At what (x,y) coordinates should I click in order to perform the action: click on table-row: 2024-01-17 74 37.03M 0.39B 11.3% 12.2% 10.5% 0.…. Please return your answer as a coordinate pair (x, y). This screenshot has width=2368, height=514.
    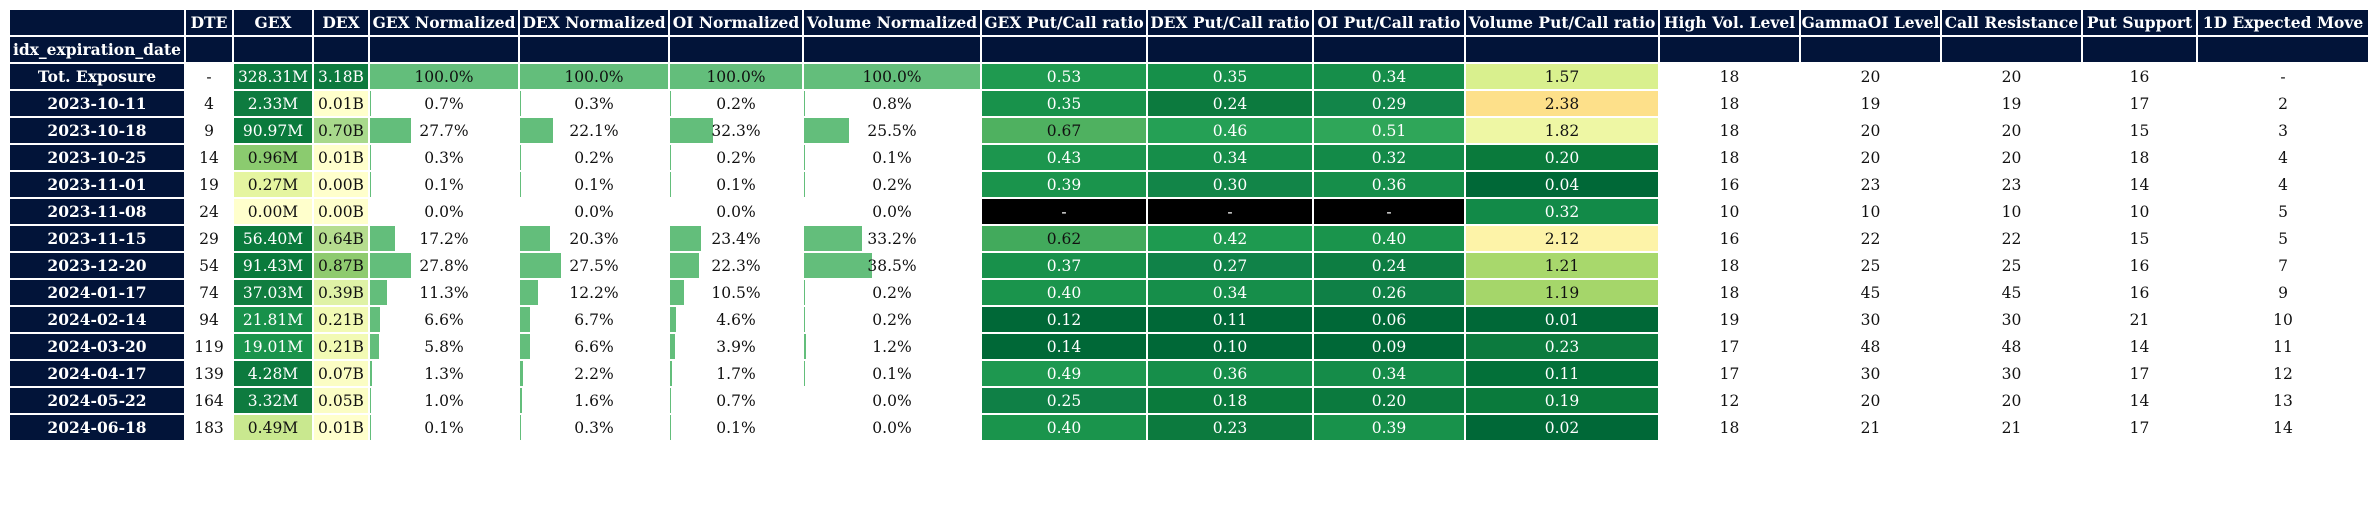
    Looking at the image, I should click on (1188, 292).